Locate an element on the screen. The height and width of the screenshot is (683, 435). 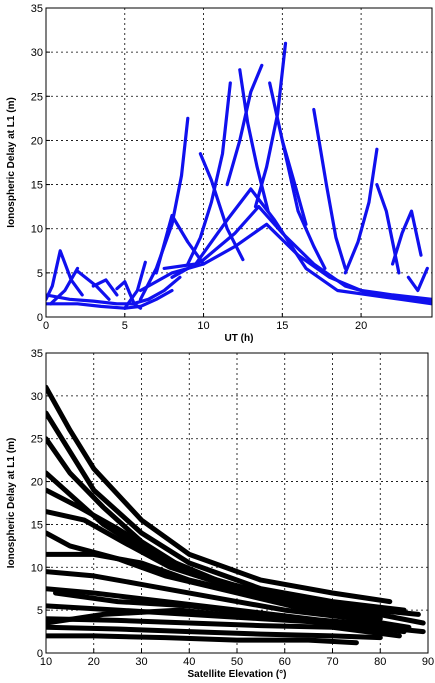
x-axis-label: UT (h) is located at coordinates (239, 338).